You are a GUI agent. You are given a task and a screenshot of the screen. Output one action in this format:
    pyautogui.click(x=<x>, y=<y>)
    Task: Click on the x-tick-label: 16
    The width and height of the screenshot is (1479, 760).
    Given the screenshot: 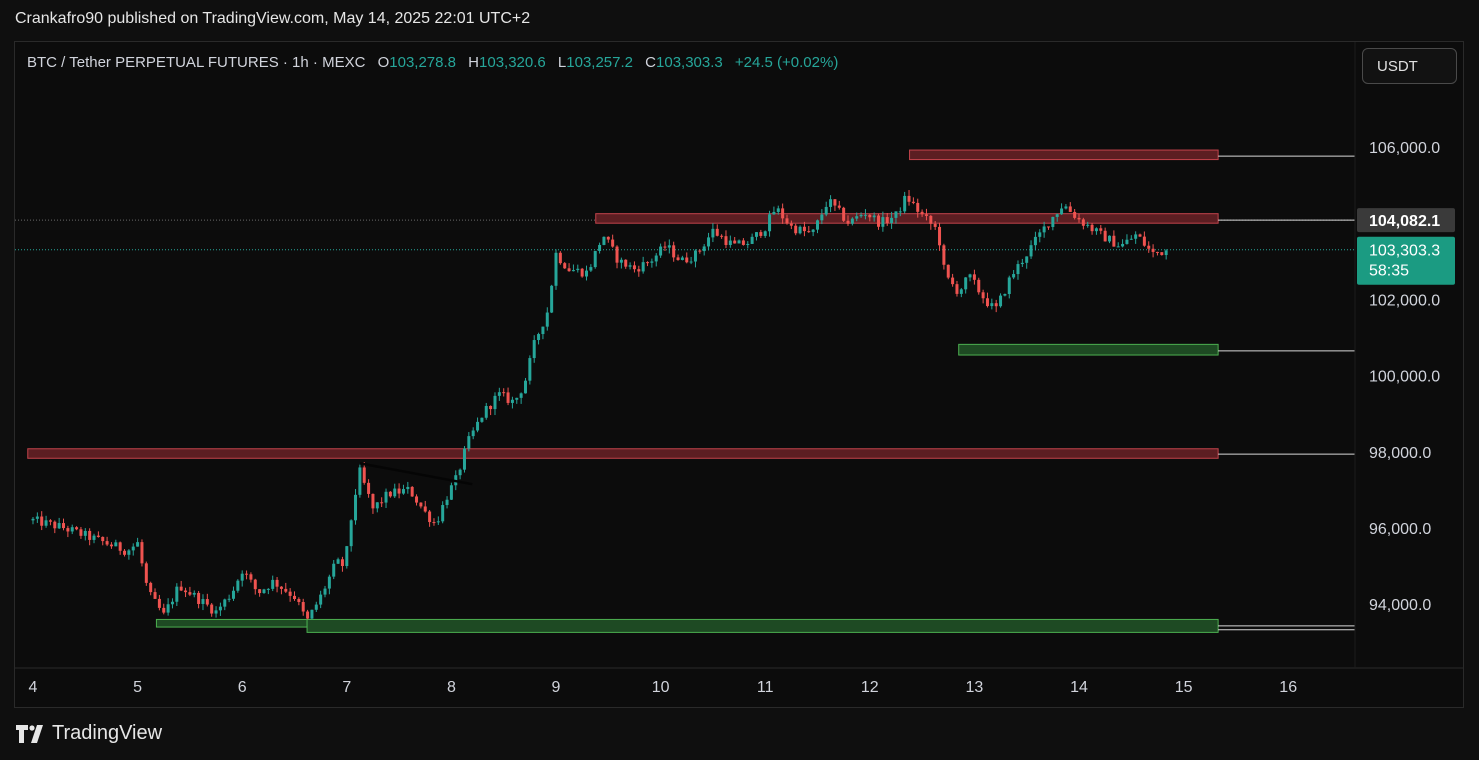 What is the action you would take?
    pyautogui.click(x=1288, y=687)
    